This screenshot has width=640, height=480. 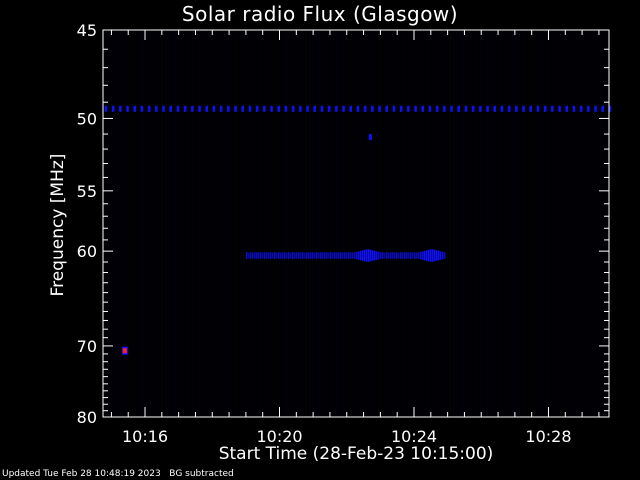 I want to click on y-tick-label: 80, so click(x=87, y=417).